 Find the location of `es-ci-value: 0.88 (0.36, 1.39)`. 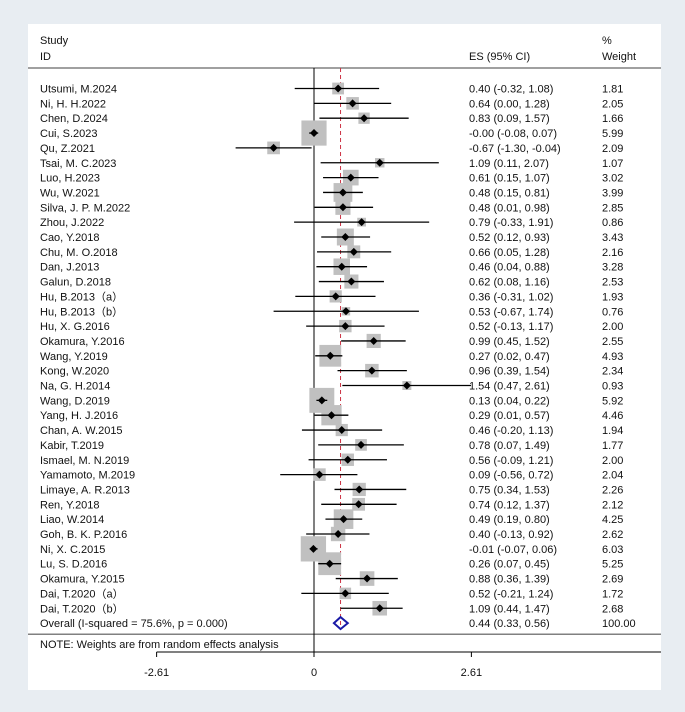

es-ci-value: 0.88 (0.36, 1.39) is located at coordinates (509, 580).